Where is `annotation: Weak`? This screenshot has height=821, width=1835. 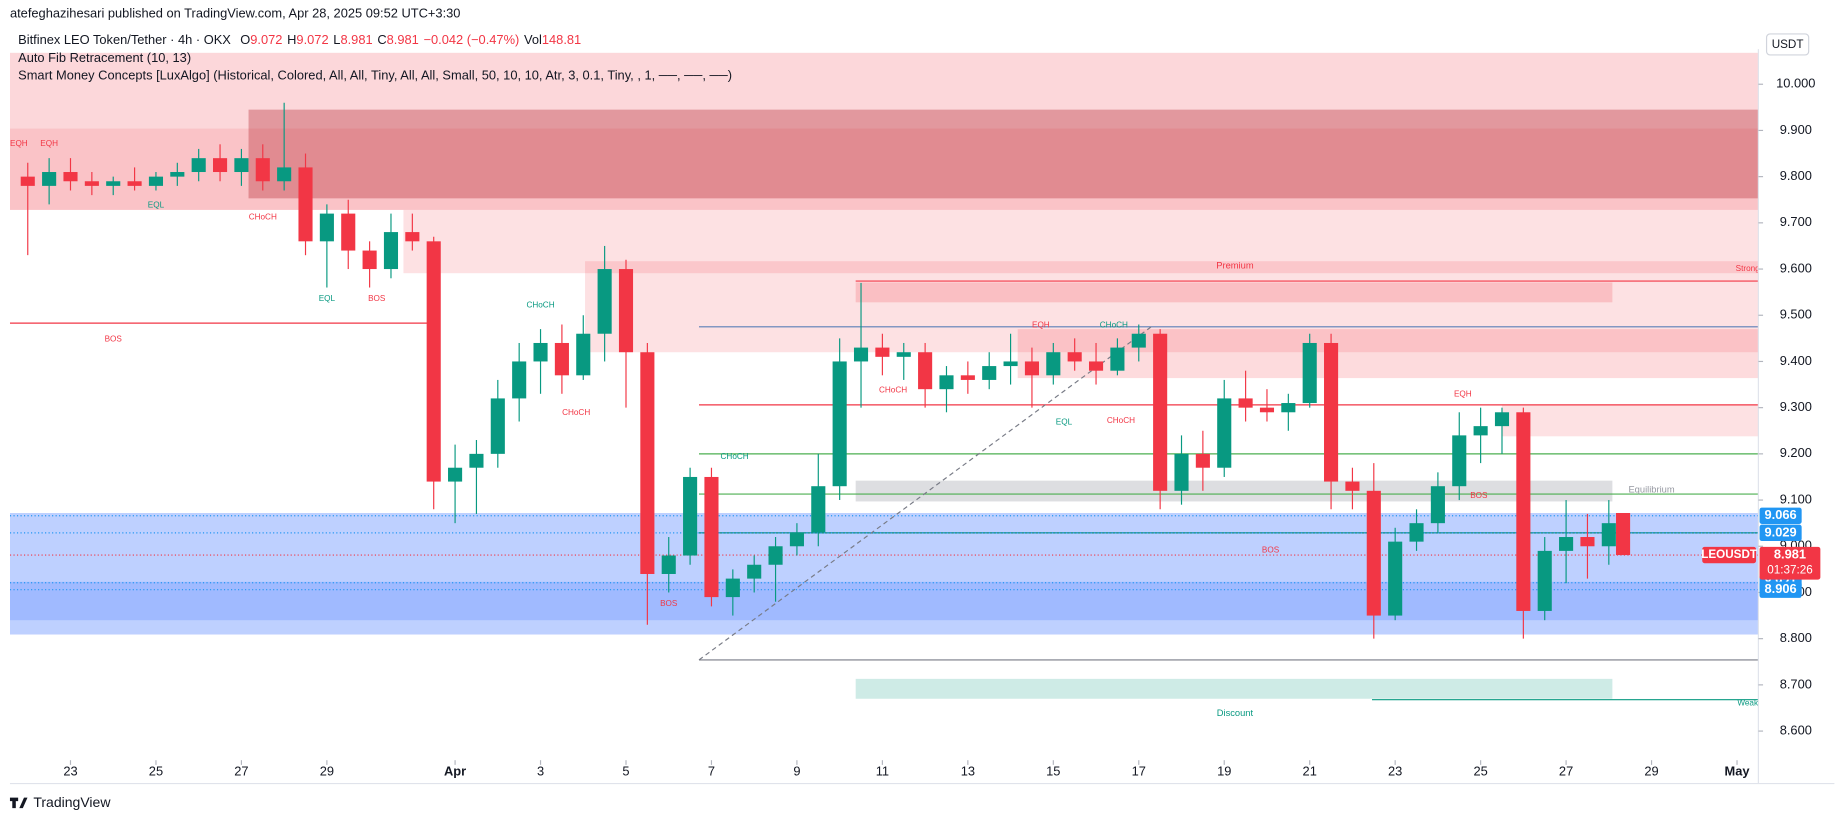
annotation: Weak is located at coordinates (1748, 703).